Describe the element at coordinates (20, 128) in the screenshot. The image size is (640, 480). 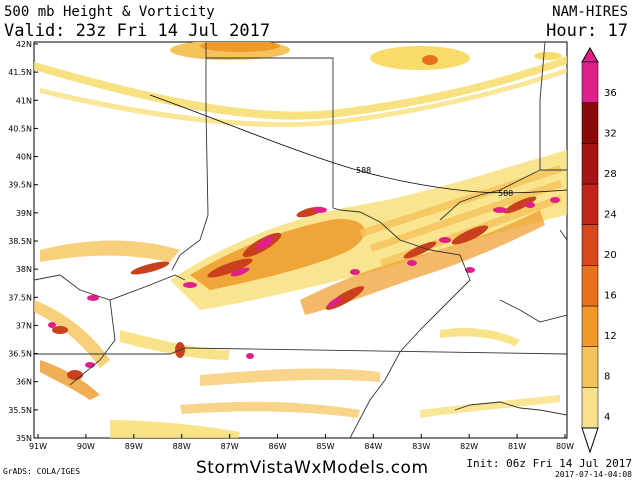
I see `lat-label: 40.5N` at that location.